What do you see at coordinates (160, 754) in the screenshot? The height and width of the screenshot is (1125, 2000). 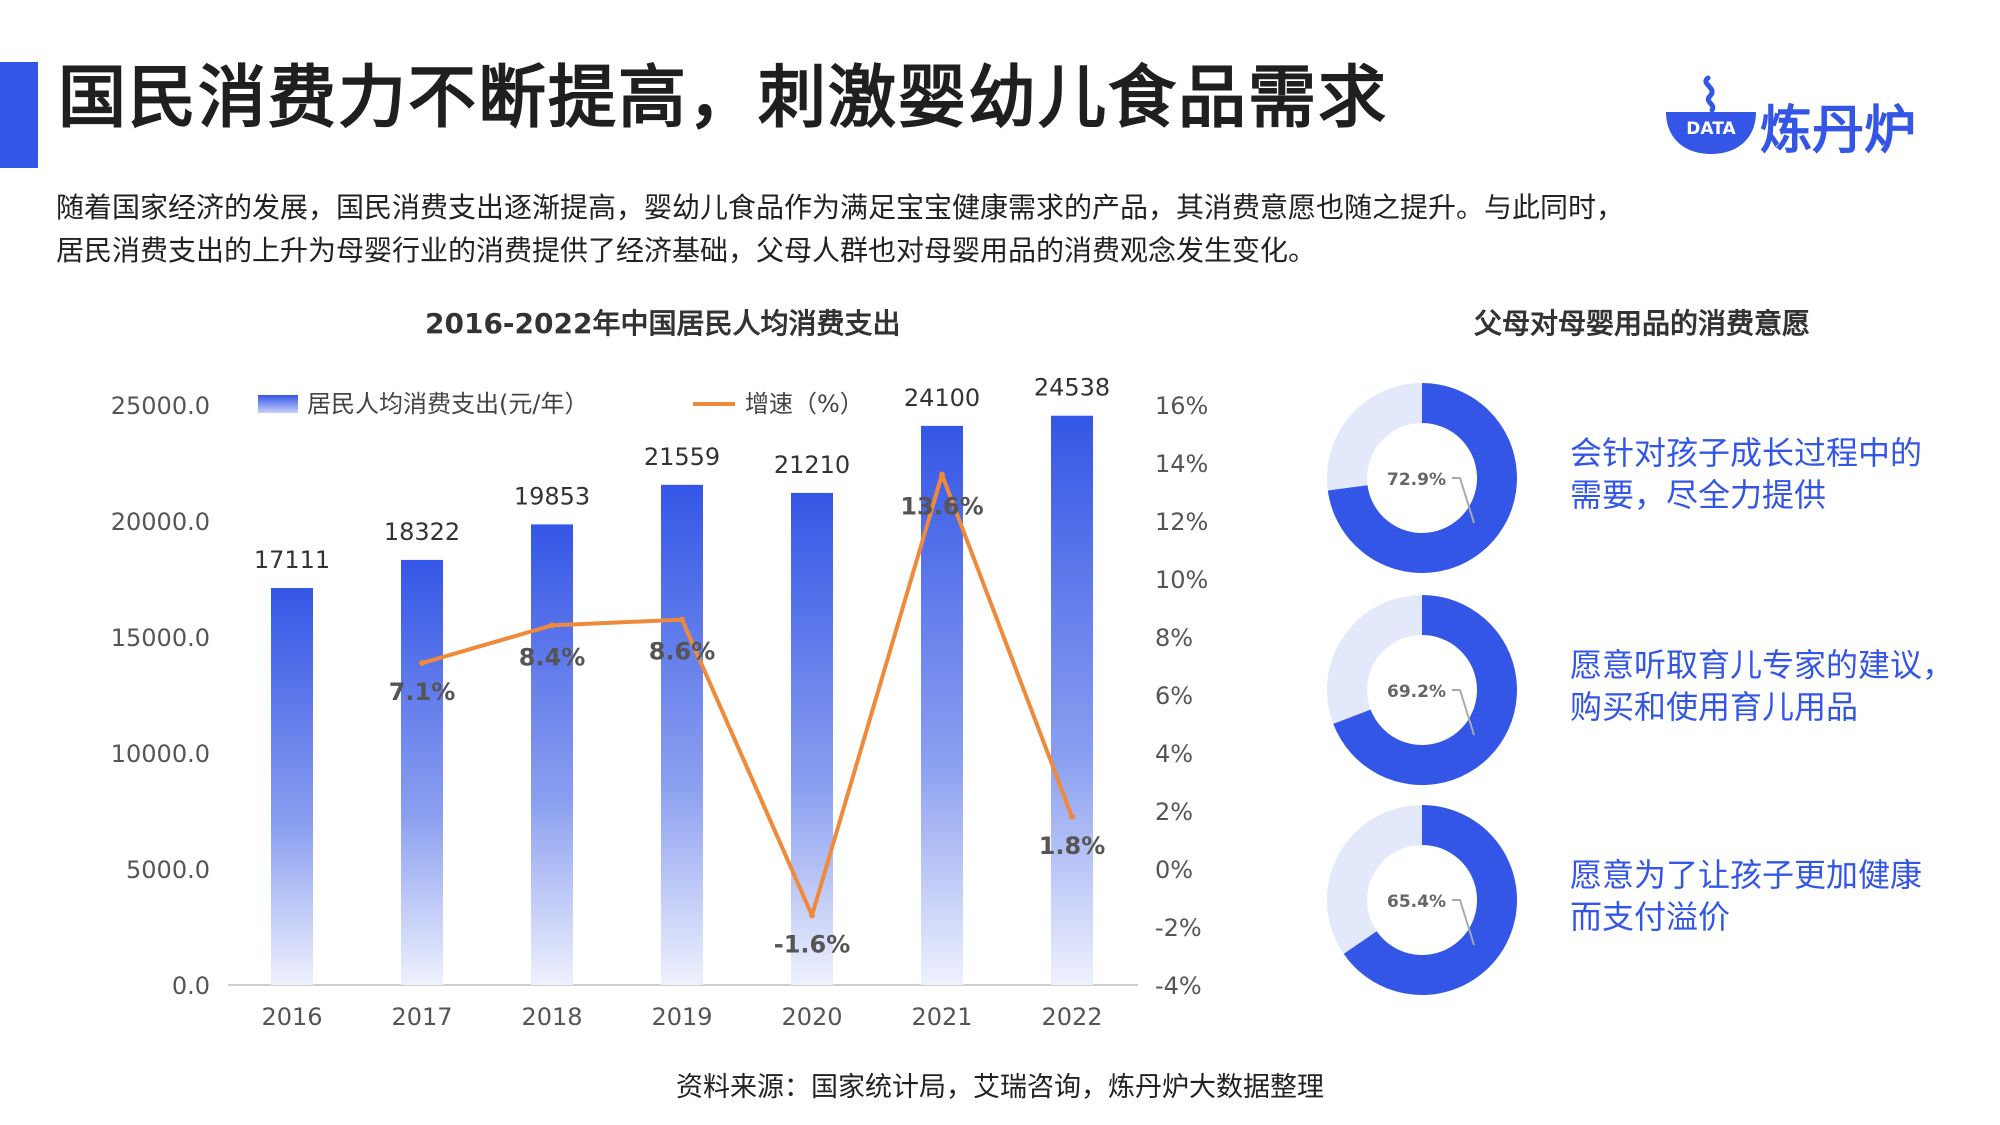 I see `y-left-tick-label: 10000.0` at bounding box center [160, 754].